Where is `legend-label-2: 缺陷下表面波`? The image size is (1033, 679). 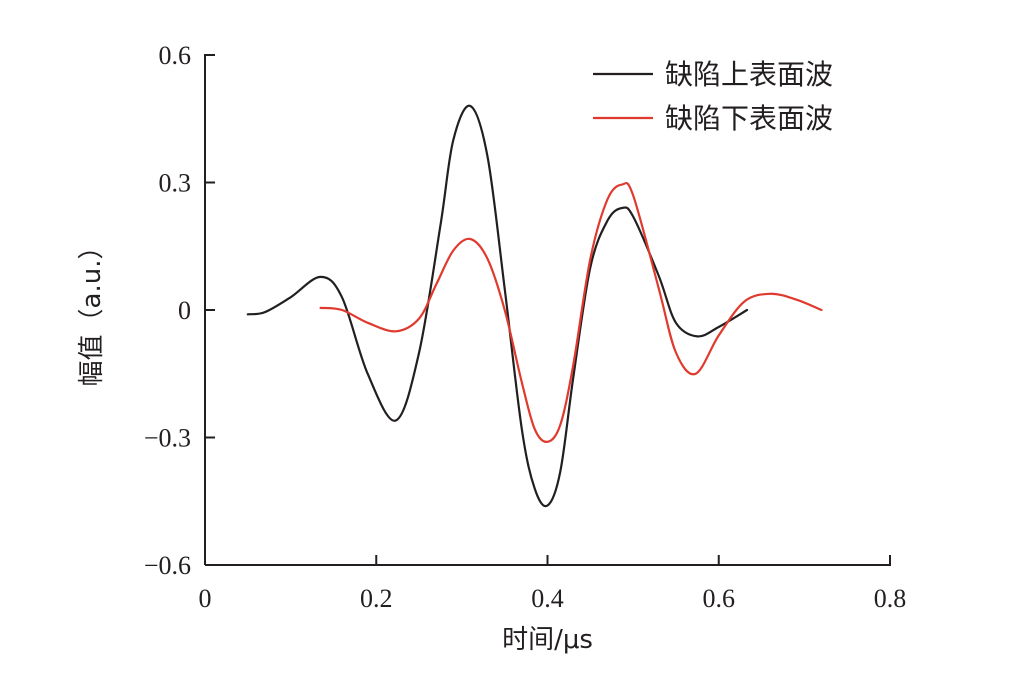
legend-label-2: 缺陷下表面波 is located at coordinates (749, 118).